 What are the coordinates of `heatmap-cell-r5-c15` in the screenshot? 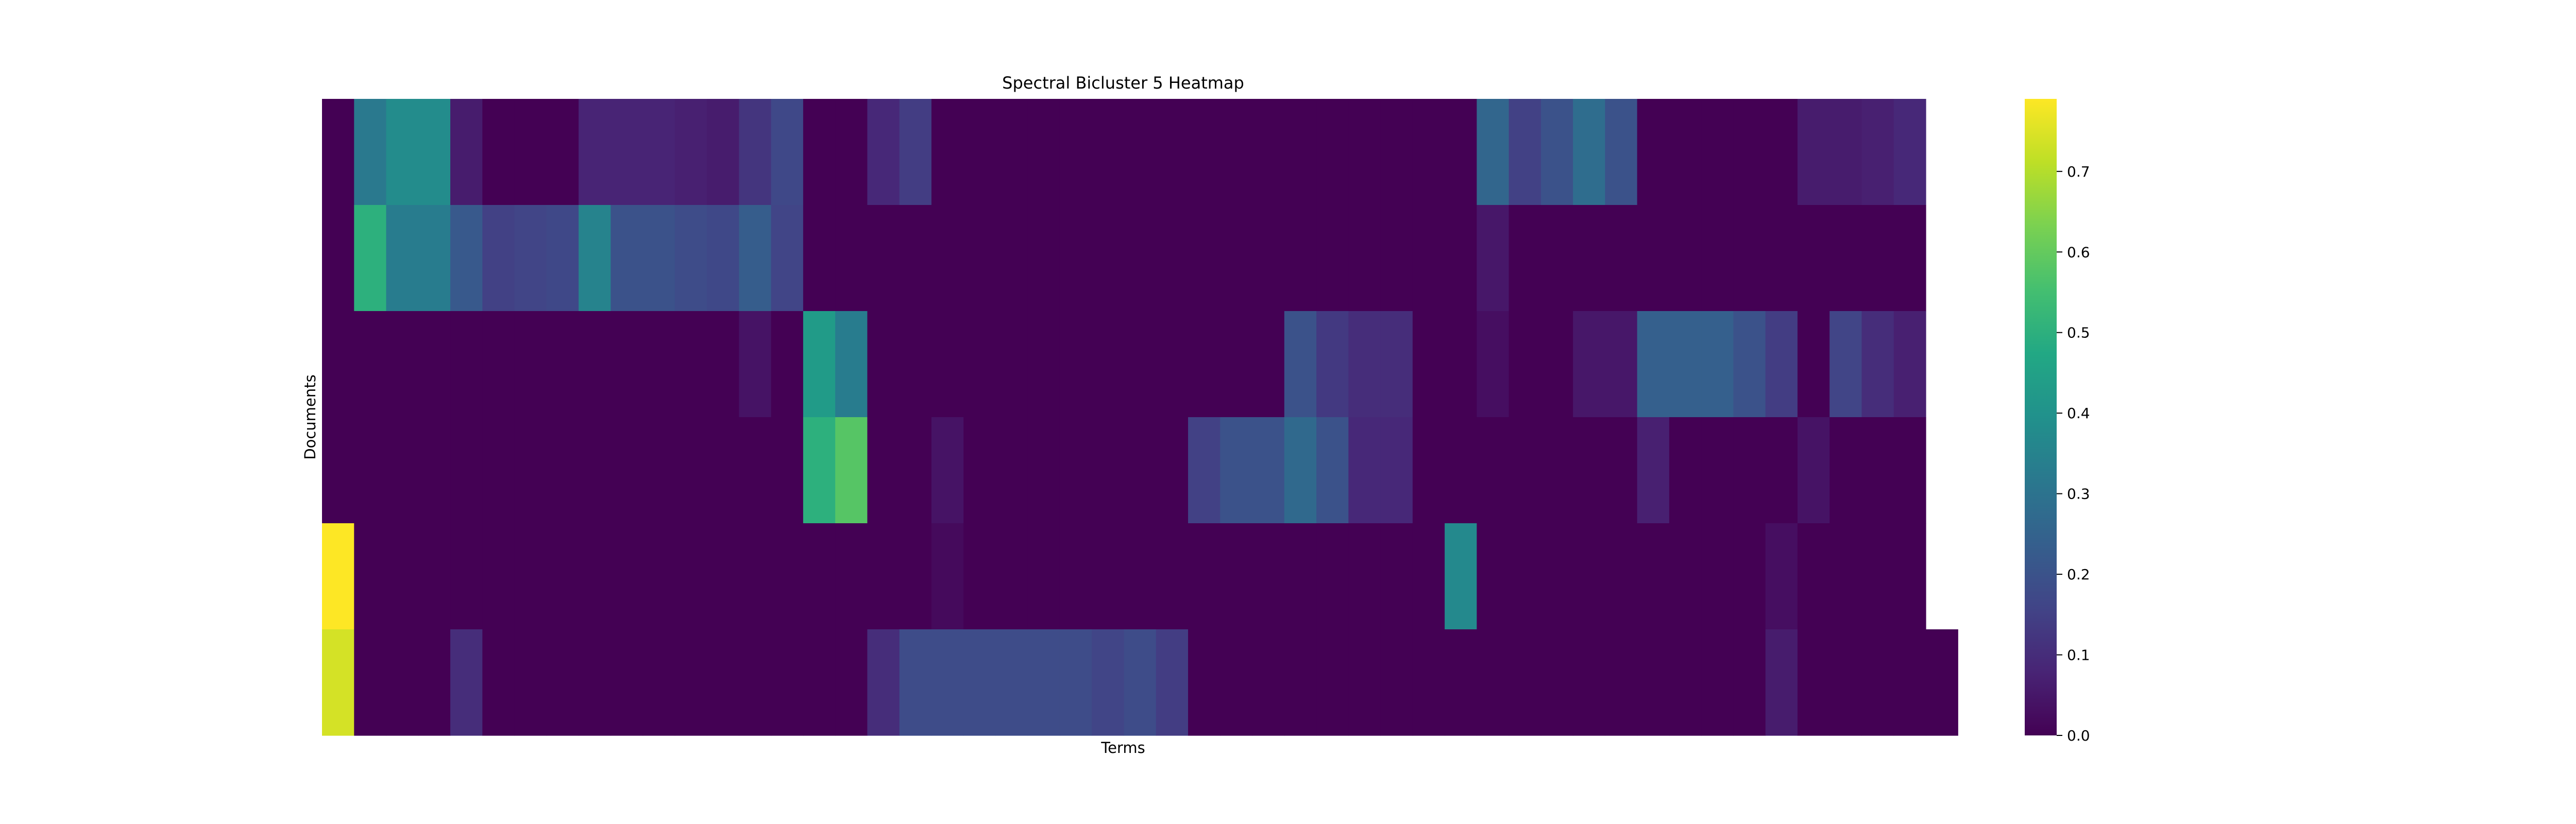 It's located at (819, 682).